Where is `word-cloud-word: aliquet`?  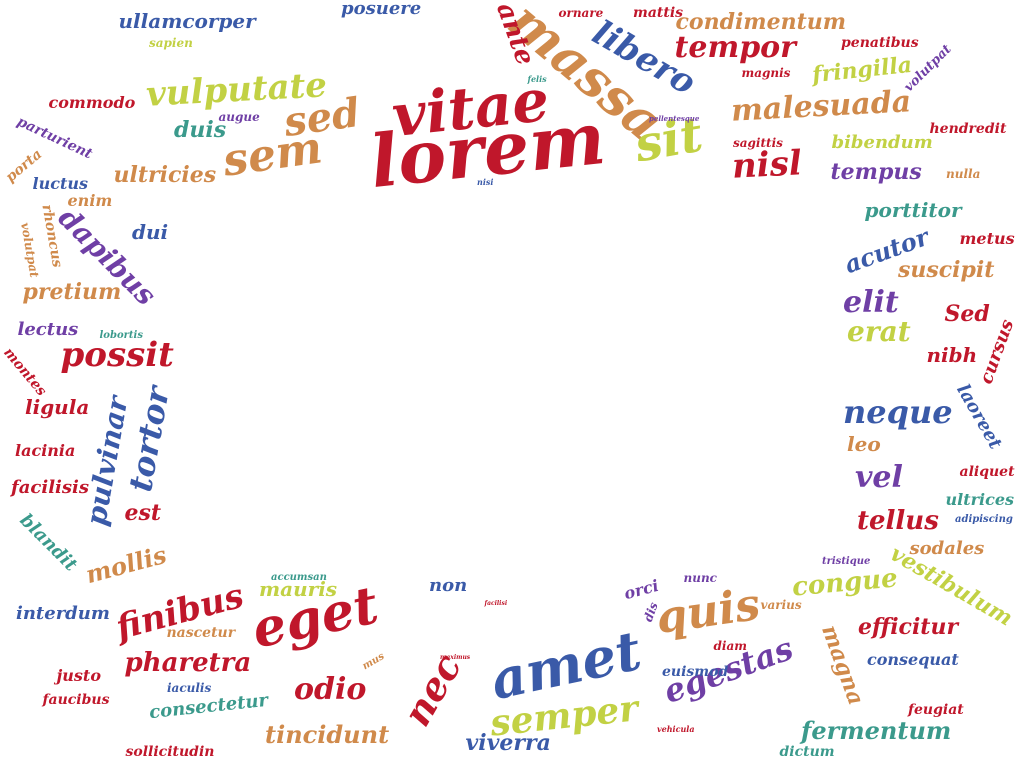 word-cloud-word: aliquet is located at coordinates (987, 472).